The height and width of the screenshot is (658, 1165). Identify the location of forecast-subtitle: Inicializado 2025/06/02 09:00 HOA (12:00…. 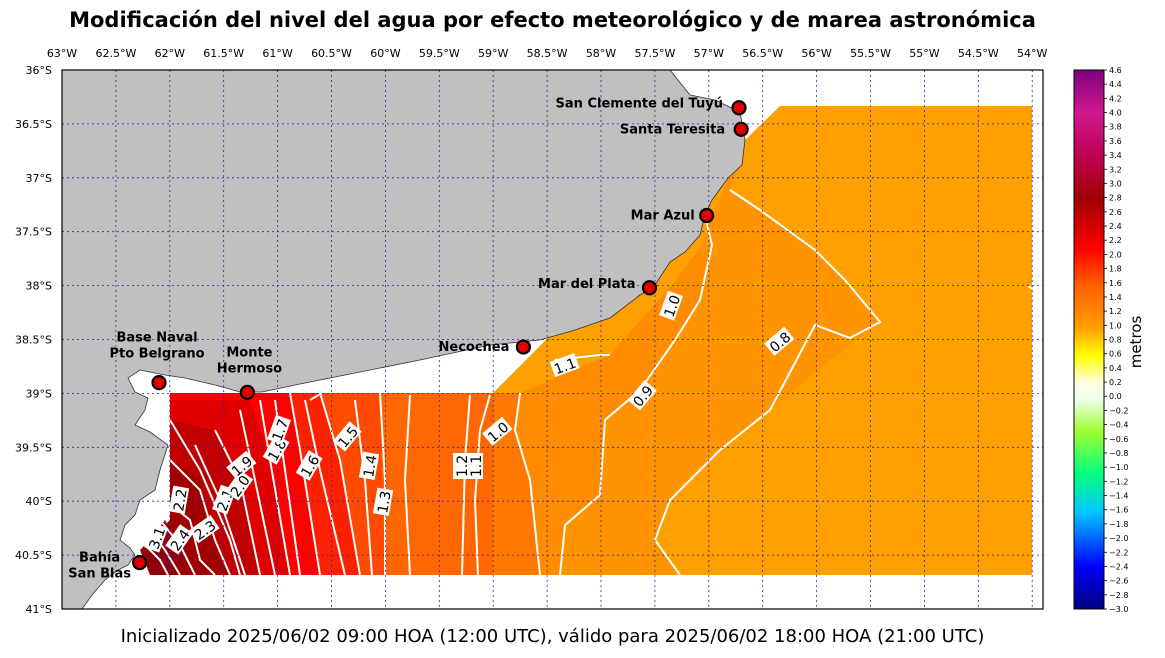
(552, 636).